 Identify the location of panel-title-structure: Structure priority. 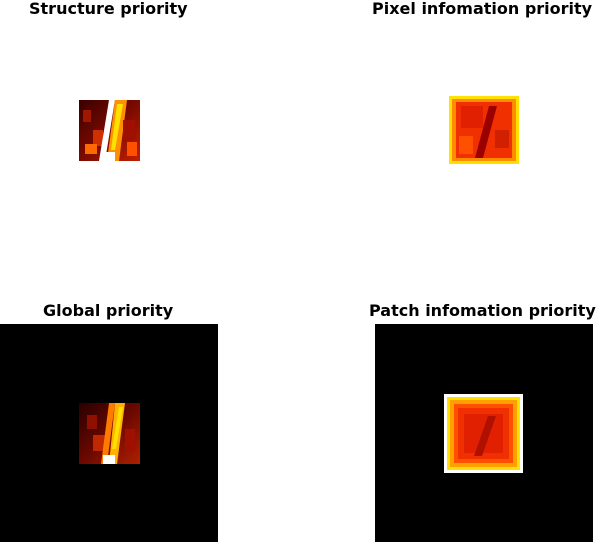
(108, 9).